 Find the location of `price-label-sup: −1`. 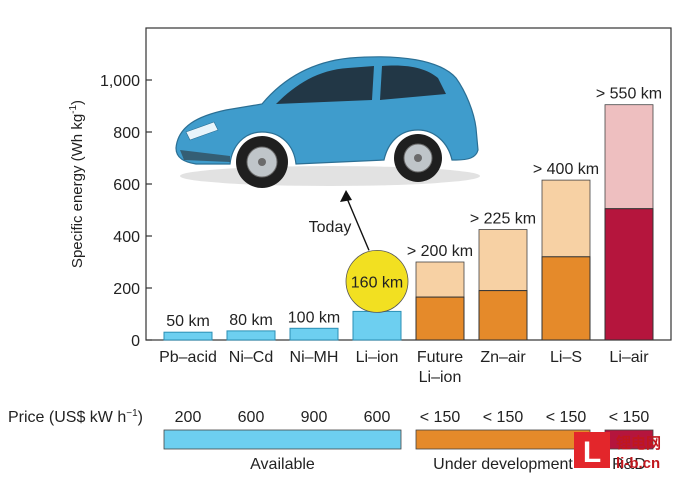

price-label-sup: −1 is located at coordinates (132, 413).